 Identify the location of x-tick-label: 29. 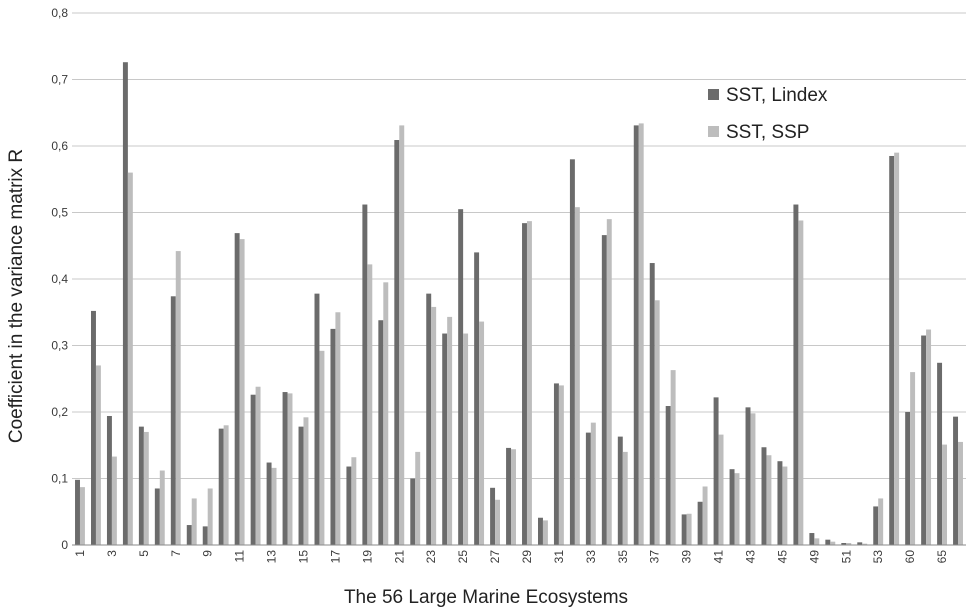
(527, 557).